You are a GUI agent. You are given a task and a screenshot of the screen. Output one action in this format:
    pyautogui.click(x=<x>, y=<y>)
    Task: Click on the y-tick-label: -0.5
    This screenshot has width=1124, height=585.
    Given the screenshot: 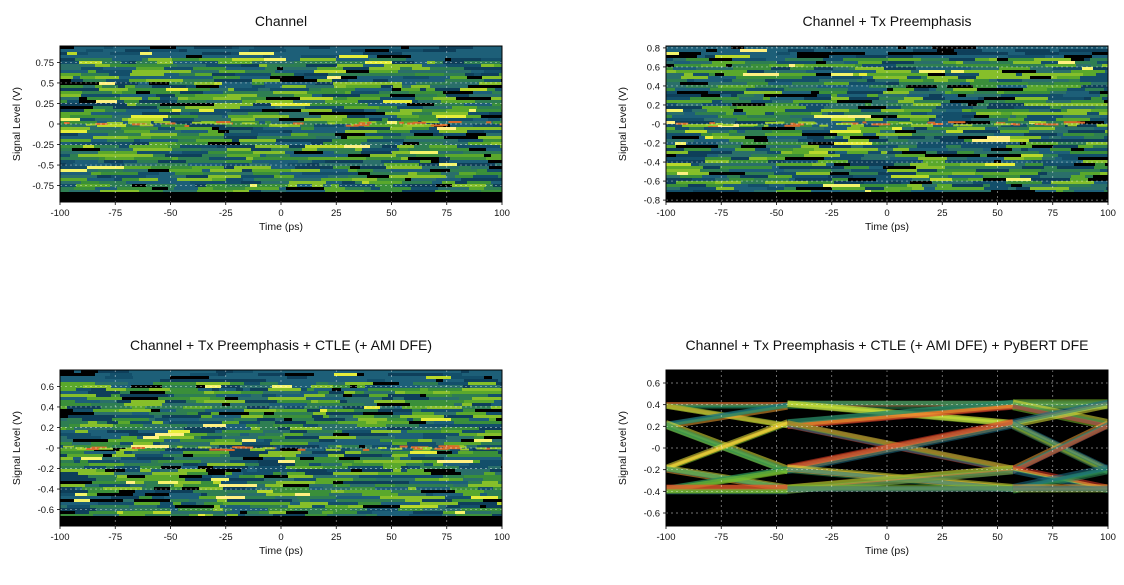 What is the action you would take?
    pyautogui.click(x=46, y=166)
    